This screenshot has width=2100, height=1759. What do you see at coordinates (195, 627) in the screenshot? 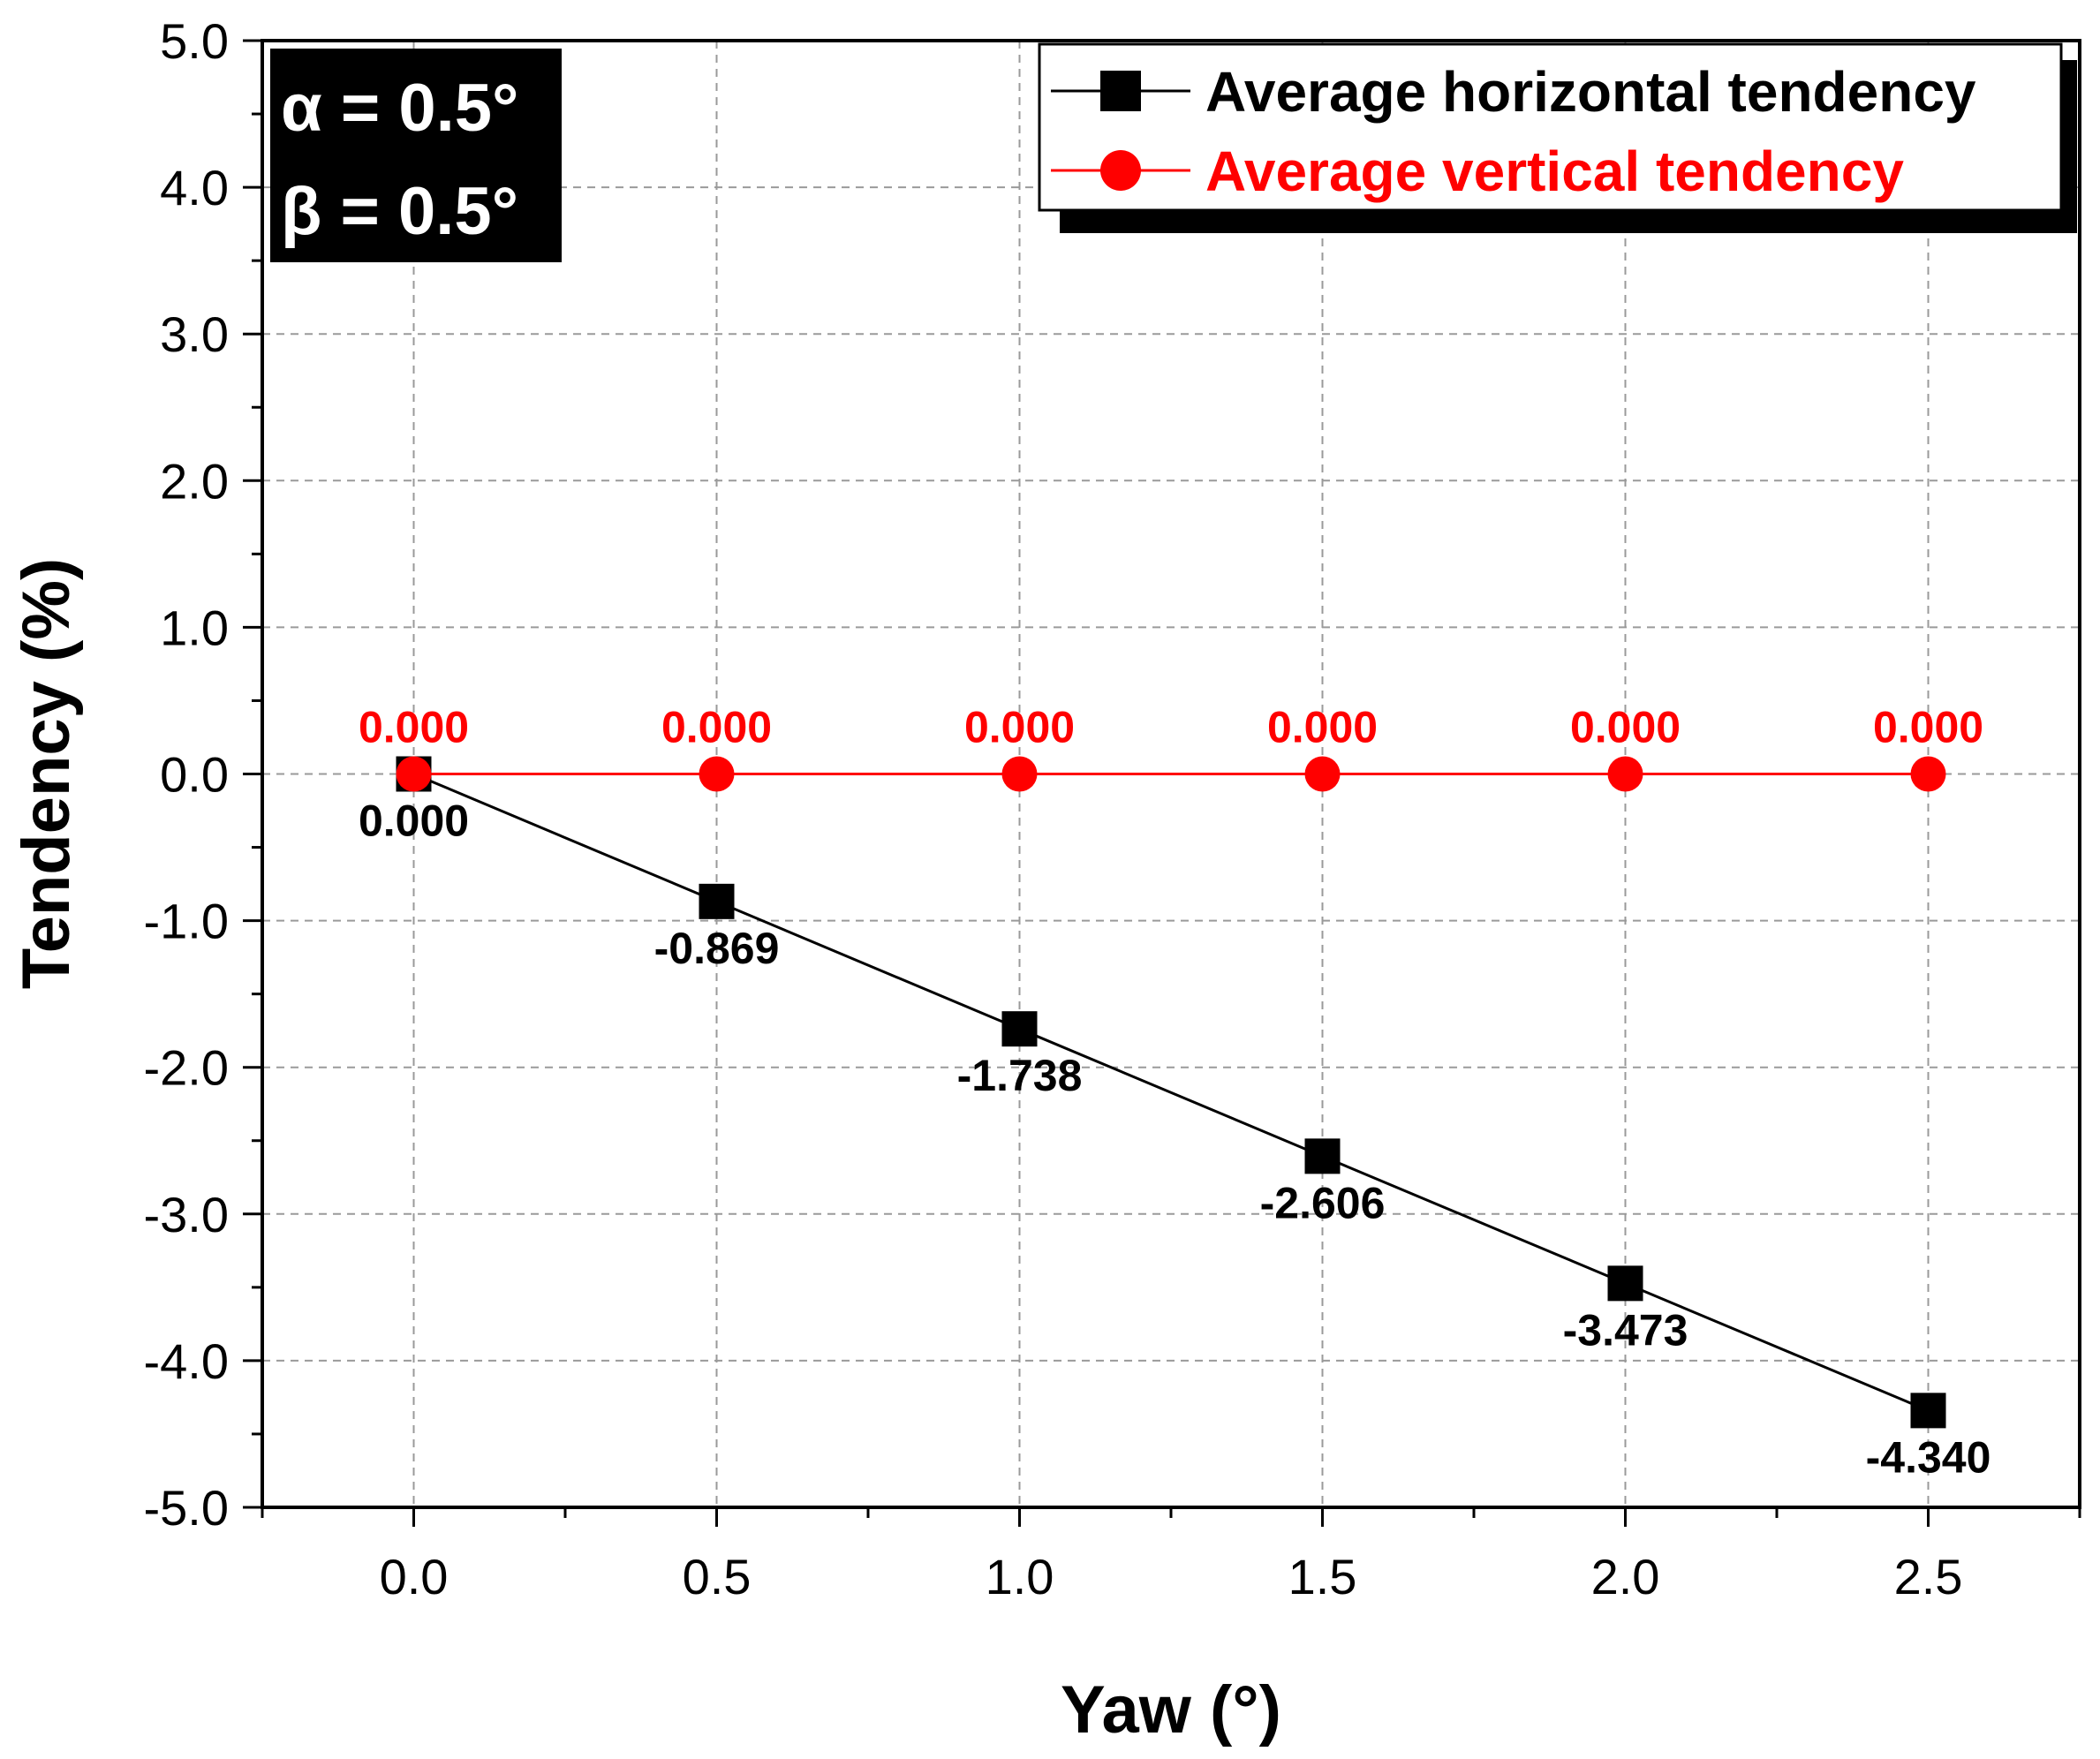
I see `y-tick-label: 1.0` at bounding box center [195, 627].